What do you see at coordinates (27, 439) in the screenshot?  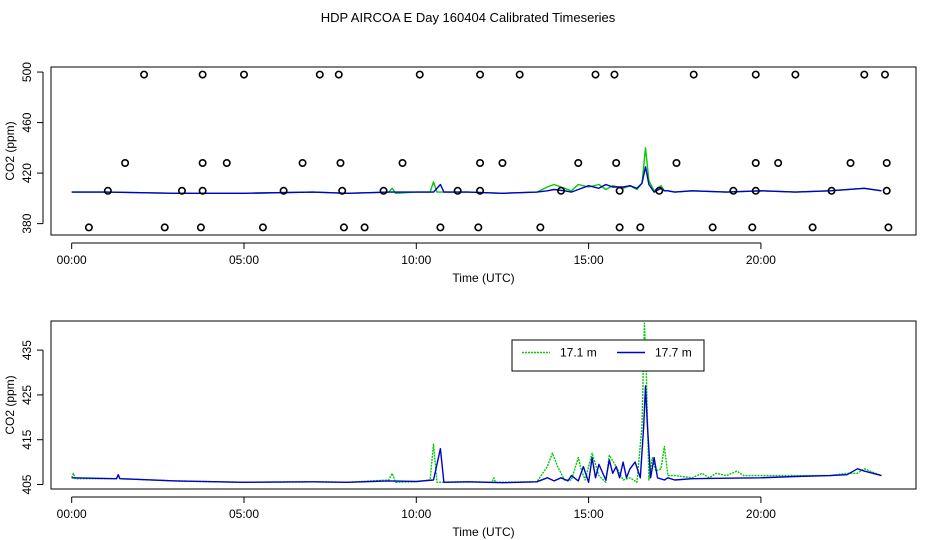 I see `y-tick-label: 415` at bounding box center [27, 439].